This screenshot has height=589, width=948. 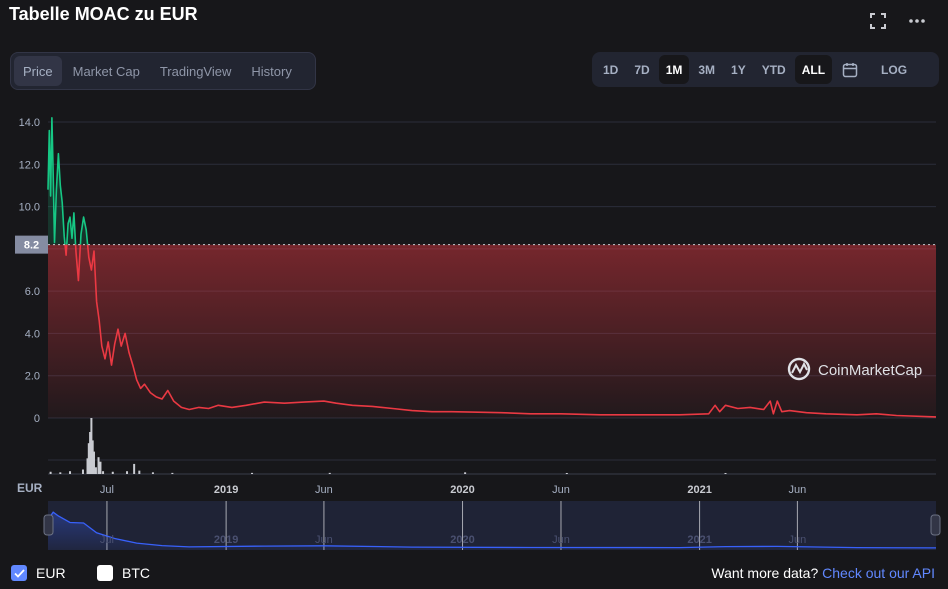 I want to click on navigator-label: 2021, so click(x=699, y=540).